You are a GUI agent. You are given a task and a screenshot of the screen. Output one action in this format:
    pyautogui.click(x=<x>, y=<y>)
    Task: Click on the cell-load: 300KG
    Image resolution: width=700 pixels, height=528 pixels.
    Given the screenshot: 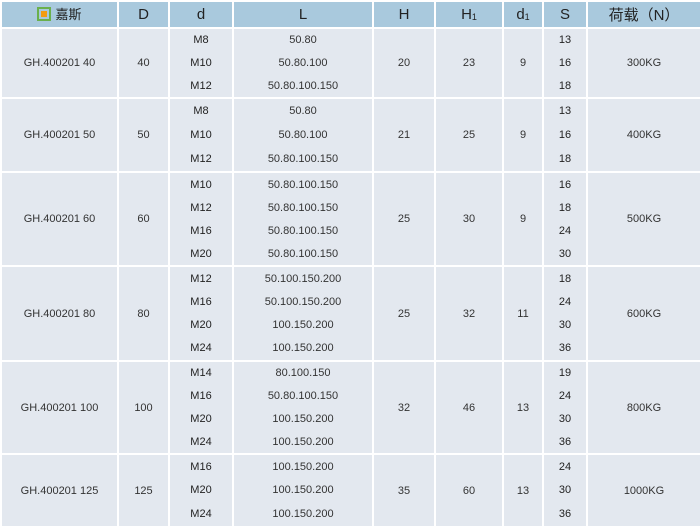 What is the action you would take?
    pyautogui.click(x=643, y=63)
    